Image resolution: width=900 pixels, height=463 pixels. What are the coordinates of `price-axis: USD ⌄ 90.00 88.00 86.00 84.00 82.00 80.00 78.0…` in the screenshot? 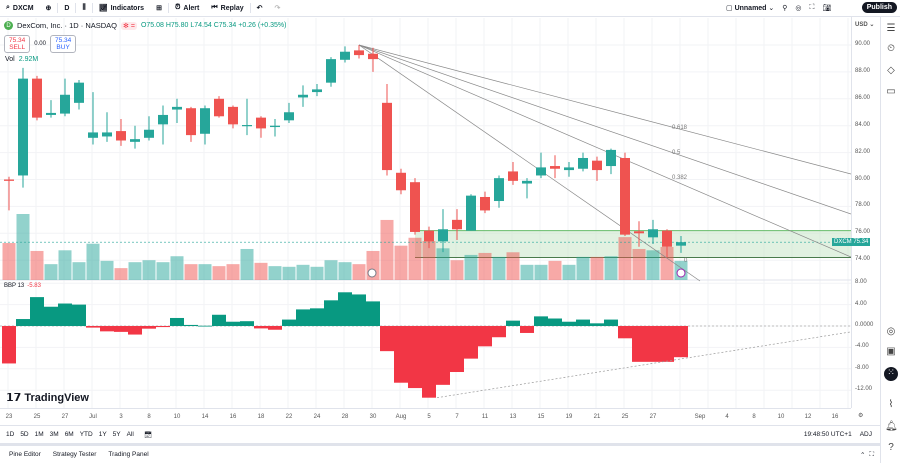 It's located at (856, 212).